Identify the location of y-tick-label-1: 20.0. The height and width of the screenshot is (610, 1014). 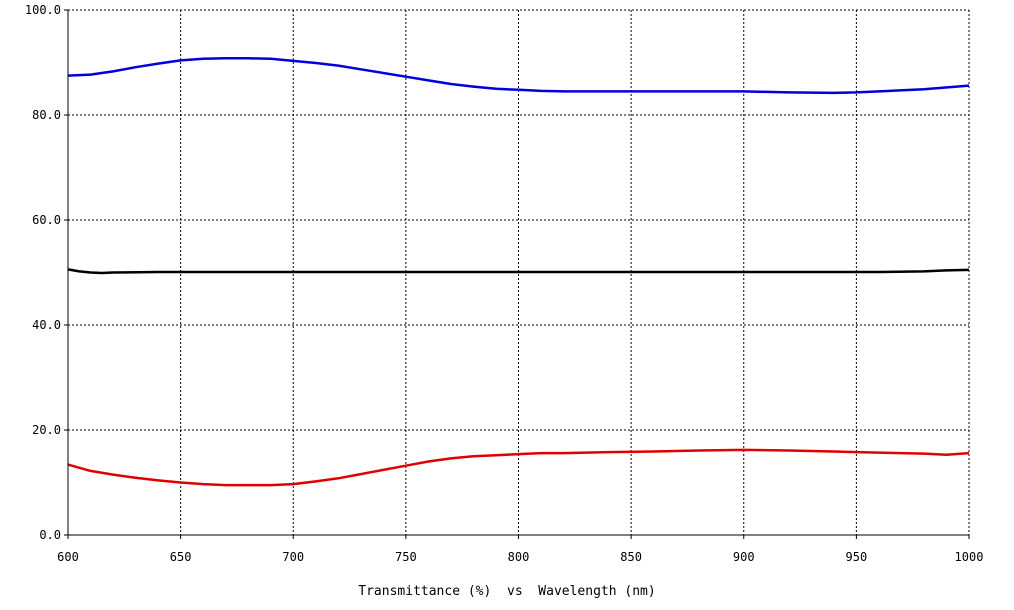
(46, 430).